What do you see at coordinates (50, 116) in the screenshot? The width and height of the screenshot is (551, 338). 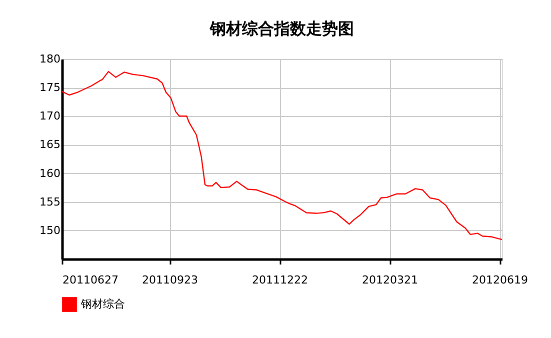 I see `y-tick-label: 170` at bounding box center [50, 116].